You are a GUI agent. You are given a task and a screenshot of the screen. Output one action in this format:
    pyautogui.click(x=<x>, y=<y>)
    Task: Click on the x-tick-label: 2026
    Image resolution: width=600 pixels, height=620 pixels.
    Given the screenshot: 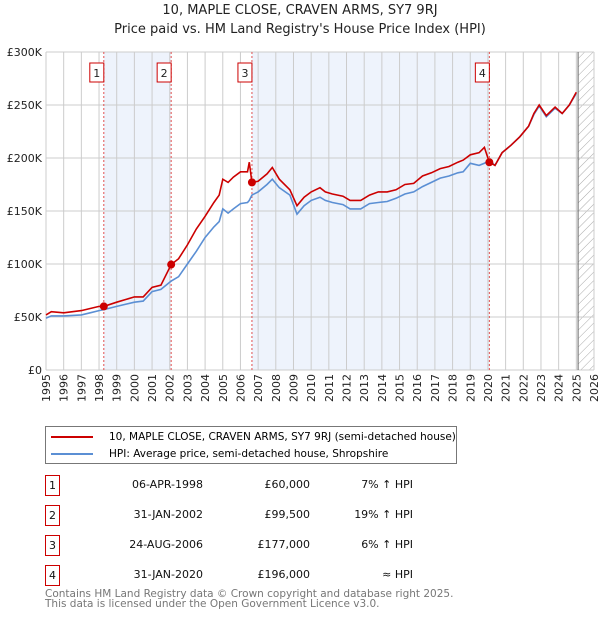 What is the action you would take?
    pyautogui.click(x=594, y=388)
    